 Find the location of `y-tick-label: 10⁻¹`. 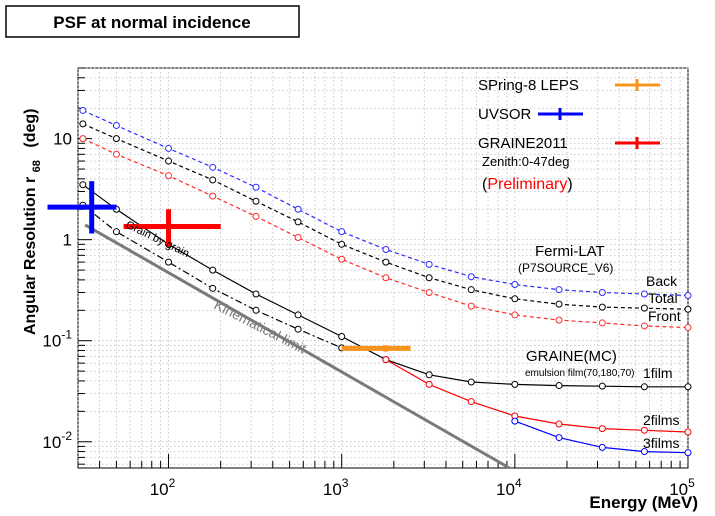

y-tick-label: 10⁻¹ is located at coordinates (57, 339).